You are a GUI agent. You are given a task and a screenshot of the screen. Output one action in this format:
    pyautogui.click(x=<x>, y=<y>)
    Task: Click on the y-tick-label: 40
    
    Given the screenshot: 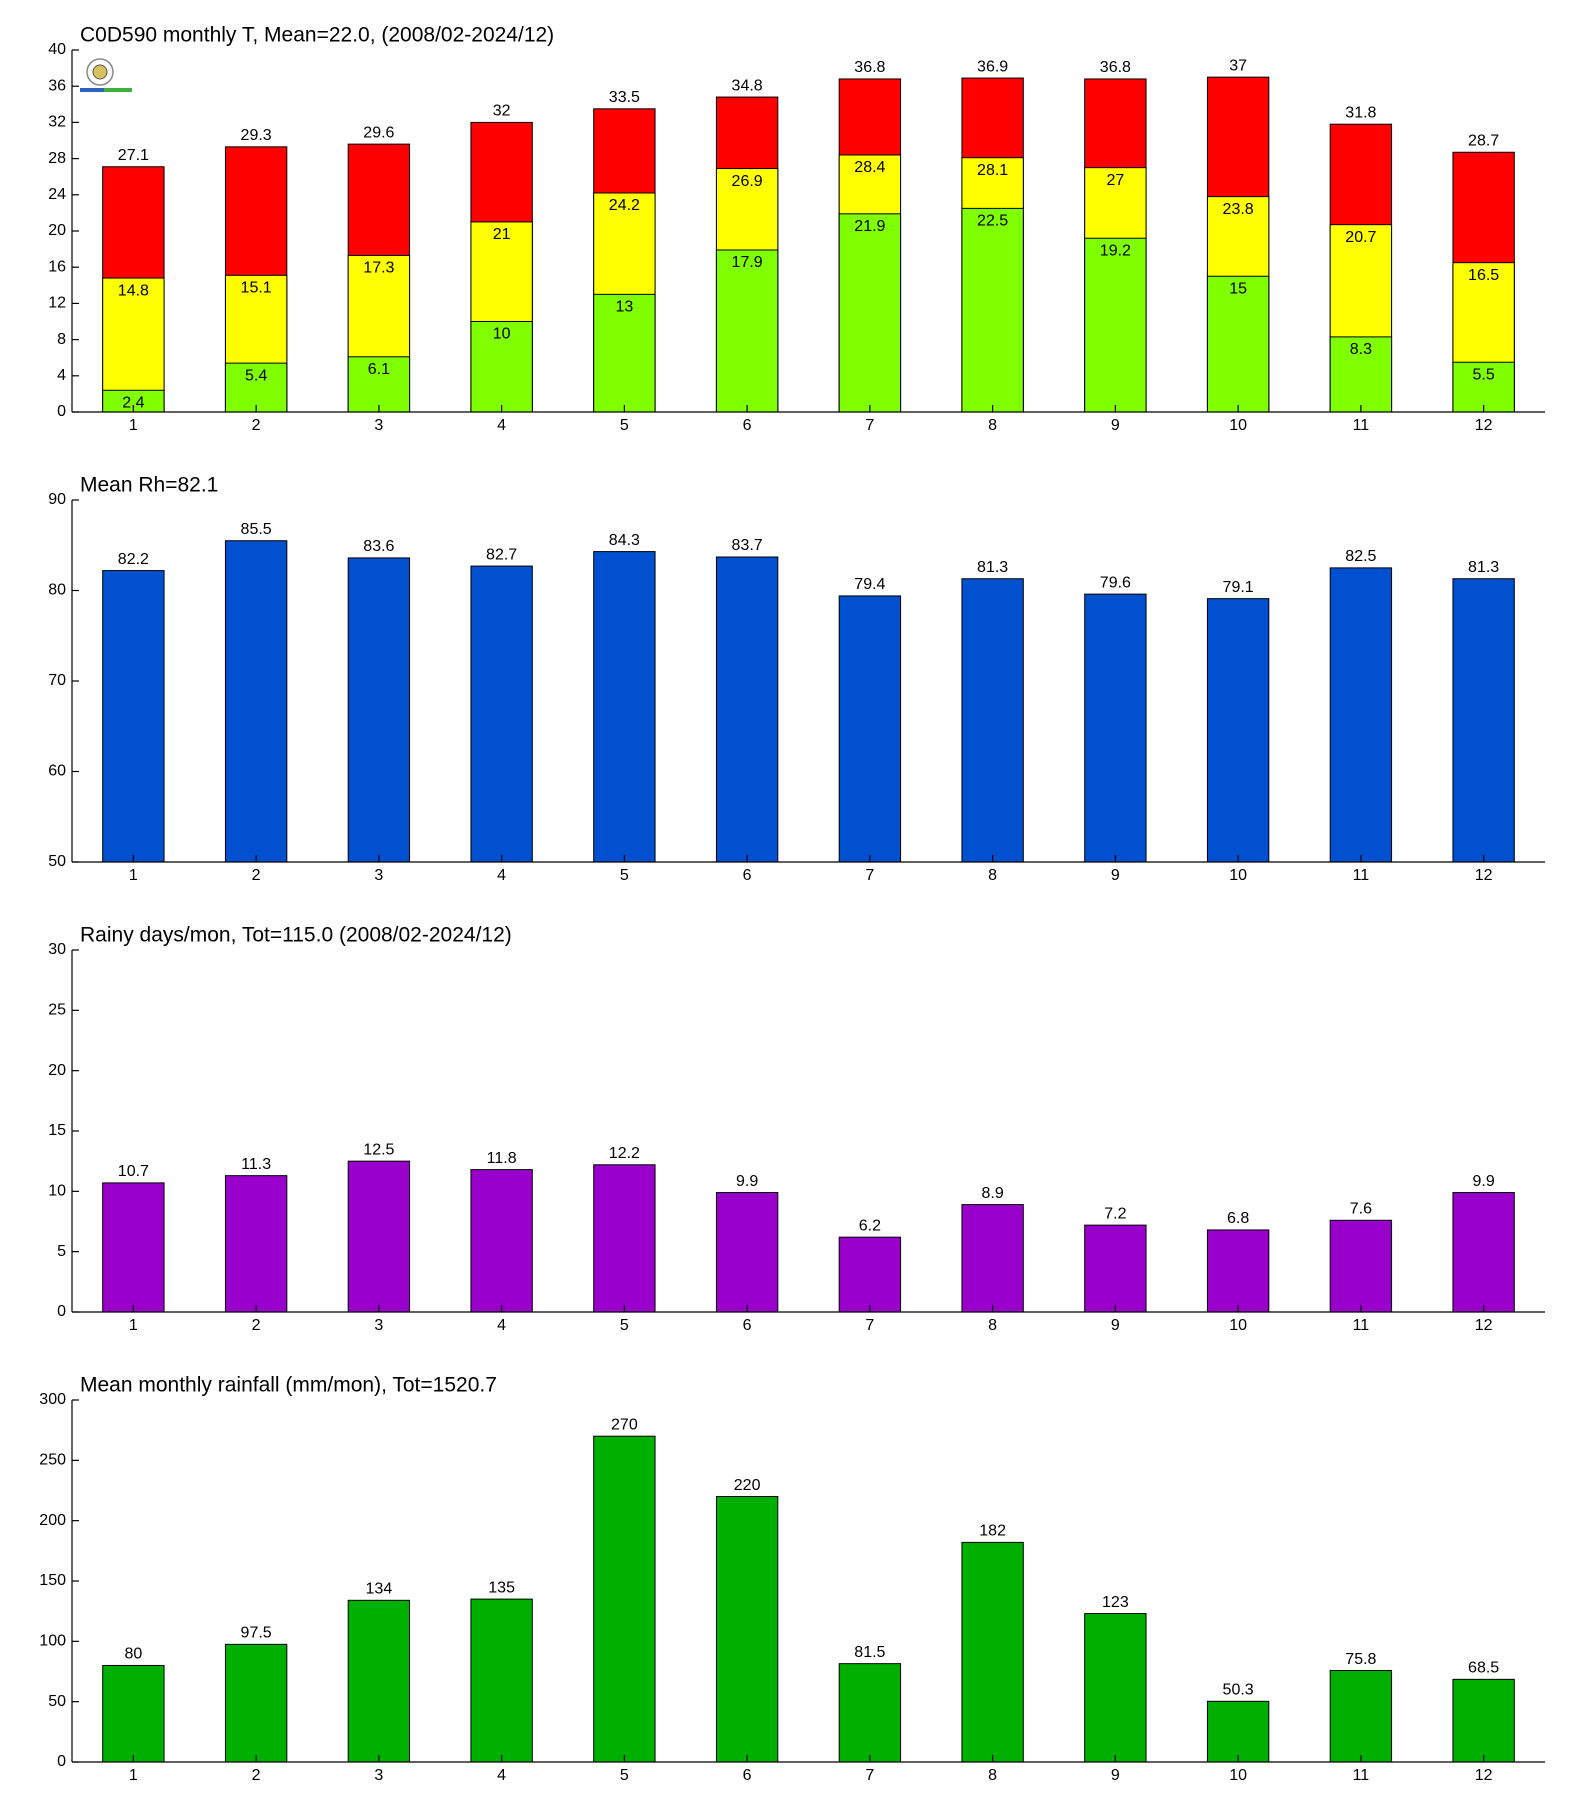 What is the action you would take?
    pyautogui.click(x=57, y=49)
    